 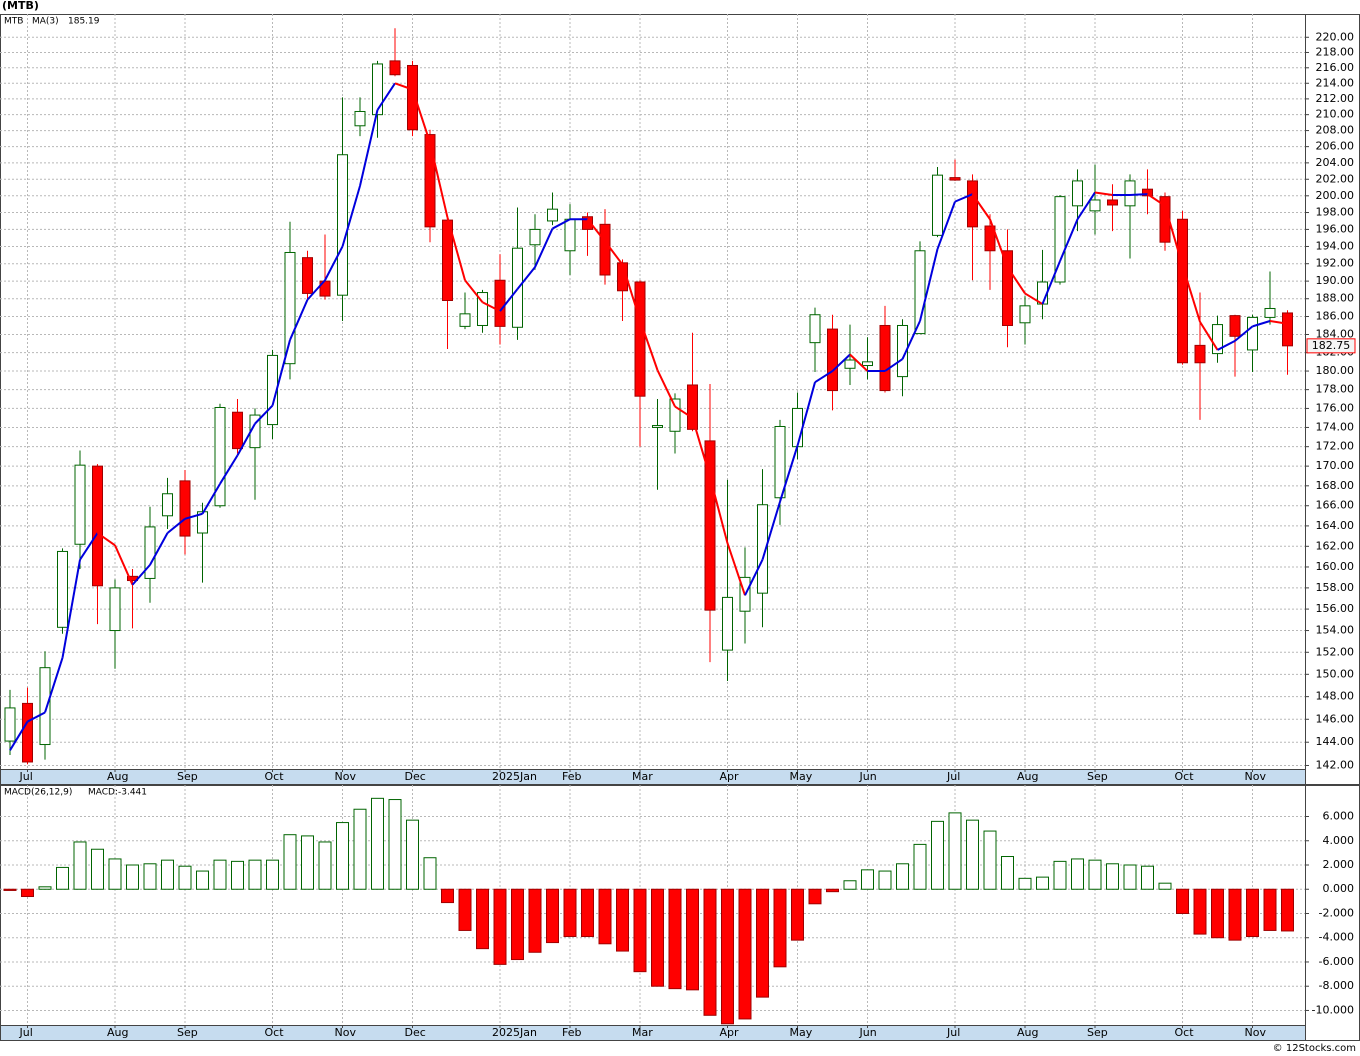 I want to click on y-tick-label: 186.00, so click(x=1335, y=316).